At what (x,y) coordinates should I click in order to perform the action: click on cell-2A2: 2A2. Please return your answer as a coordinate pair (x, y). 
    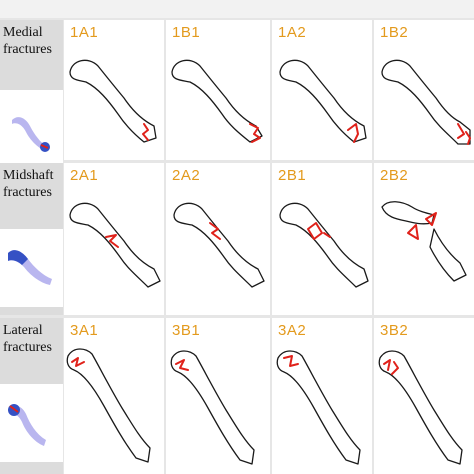
    Looking at the image, I should click on (218, 239).